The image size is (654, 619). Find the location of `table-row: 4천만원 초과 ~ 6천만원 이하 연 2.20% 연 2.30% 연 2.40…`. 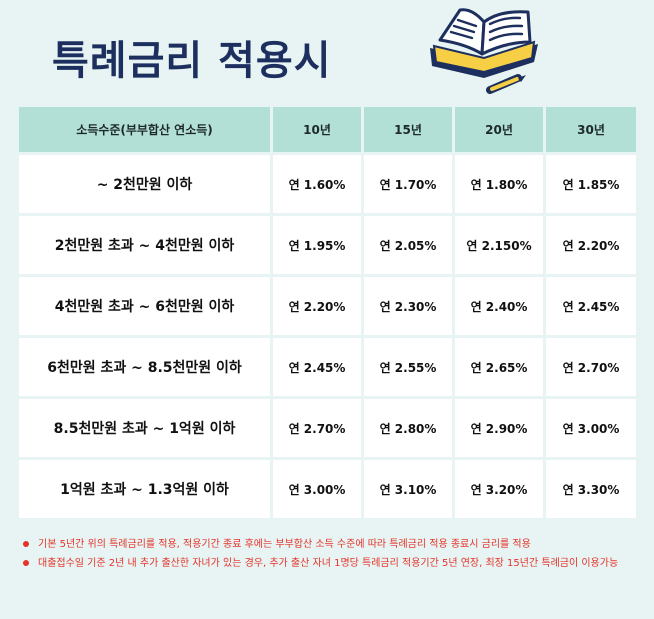

table-row: 4천만원 초과 ~ 6천만원 이하 연 2.20% 연 2.30% 연 2.40… is located at coordinates (327, 306).